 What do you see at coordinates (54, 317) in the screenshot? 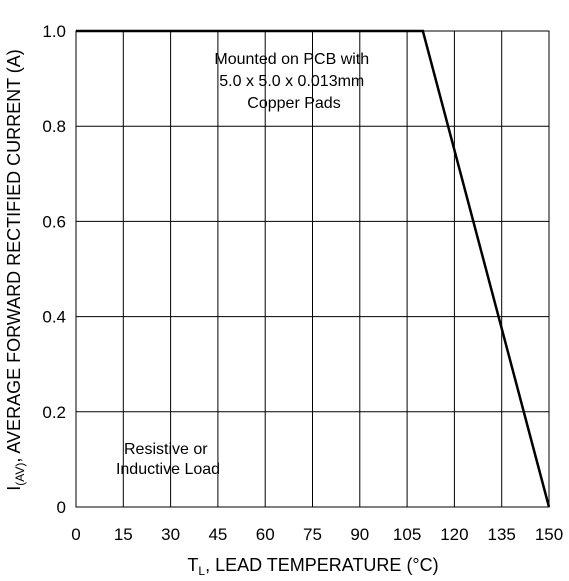
I see `y-tick-label: 0.4` at bounding box center [54, 317].